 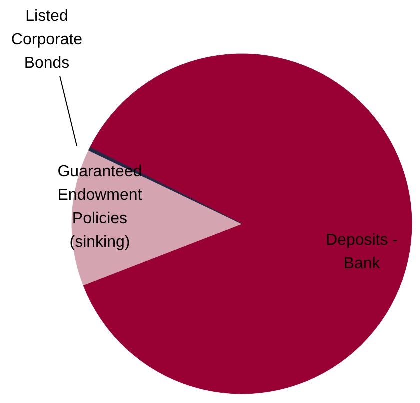 I want to click on slice-label: Listed Corporate Bonds, so click(x=47, y=40).